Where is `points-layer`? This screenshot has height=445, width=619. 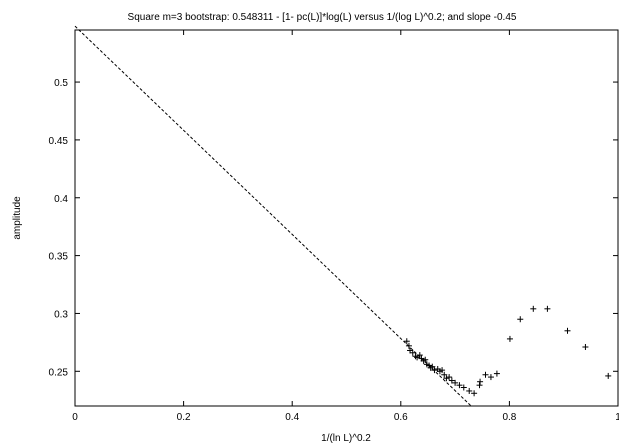 points-layer is located at coordinates (507, 351).